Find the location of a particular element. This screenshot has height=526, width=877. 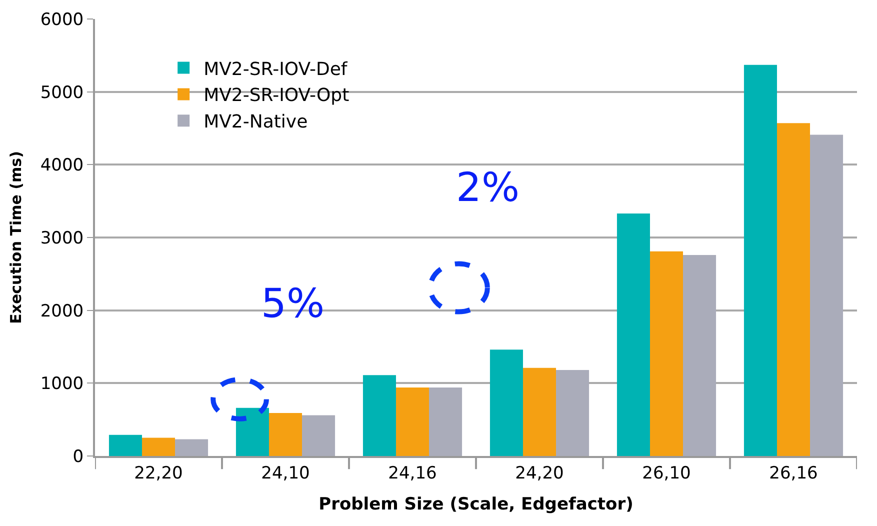

y-tick-label: 5000 is located at coordinates (62, 92).